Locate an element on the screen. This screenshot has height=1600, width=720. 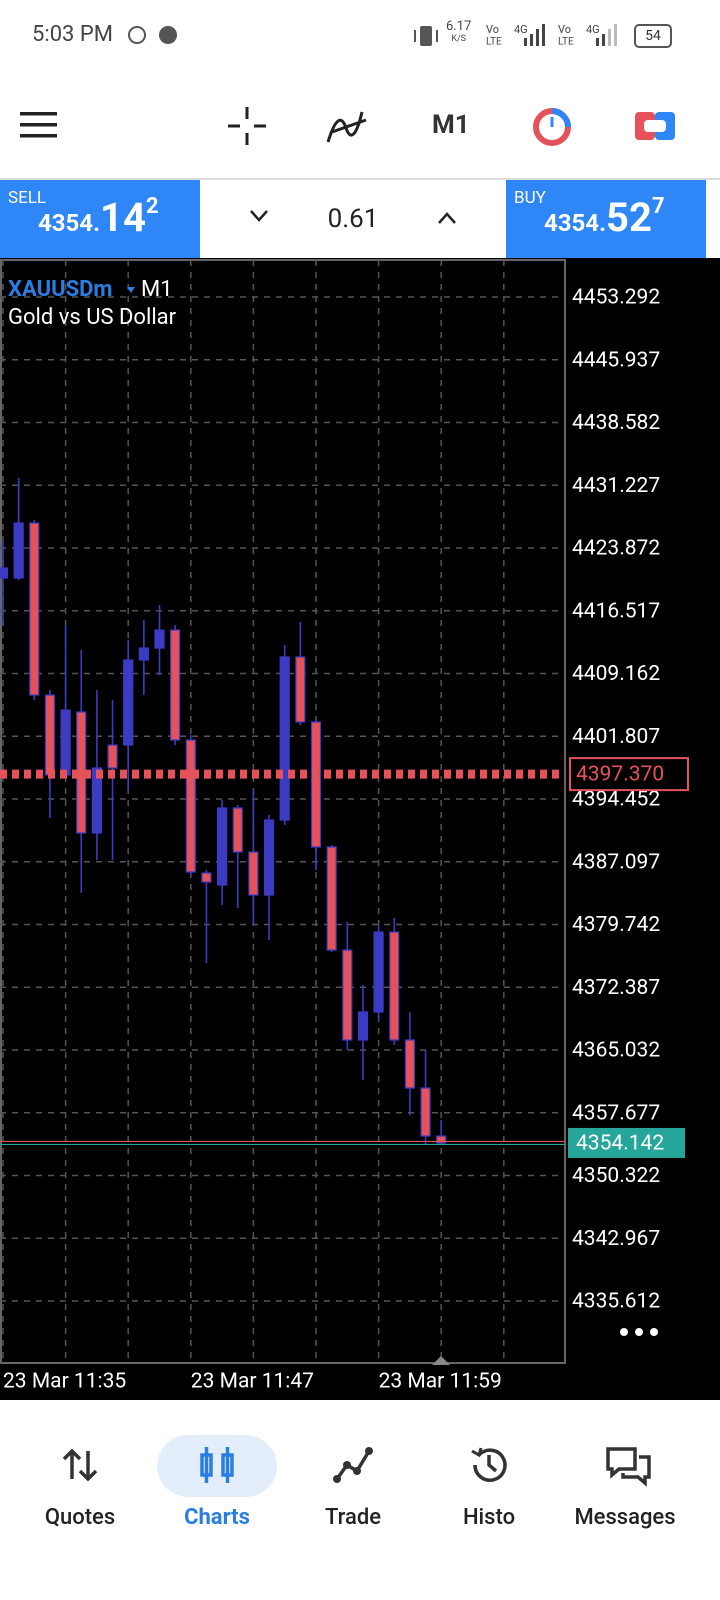
volume: 0.61 is located at coordinates (353, 219).